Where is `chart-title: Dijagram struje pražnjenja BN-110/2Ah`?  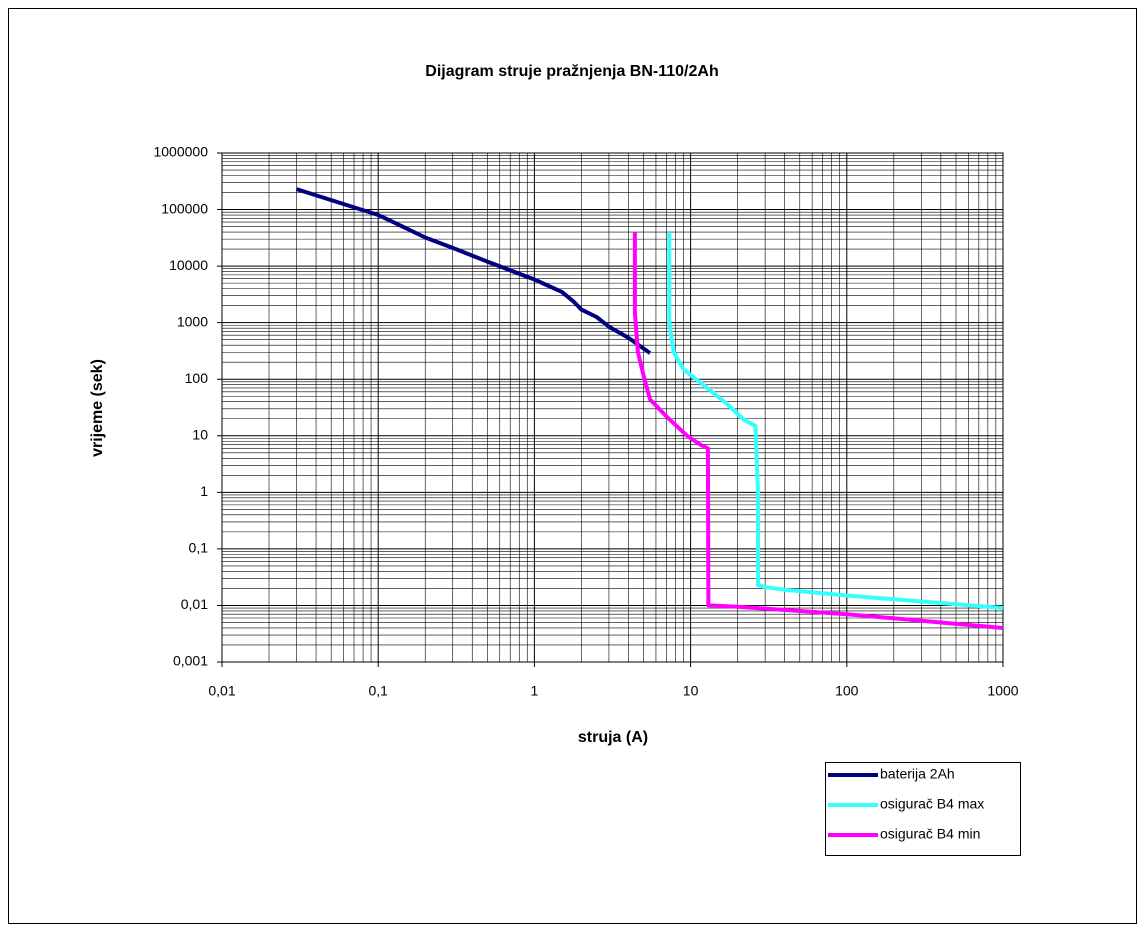
chart-title: Dijagram struje pražnjenja BN-110/2Ah is located at coordinates (571, 71).